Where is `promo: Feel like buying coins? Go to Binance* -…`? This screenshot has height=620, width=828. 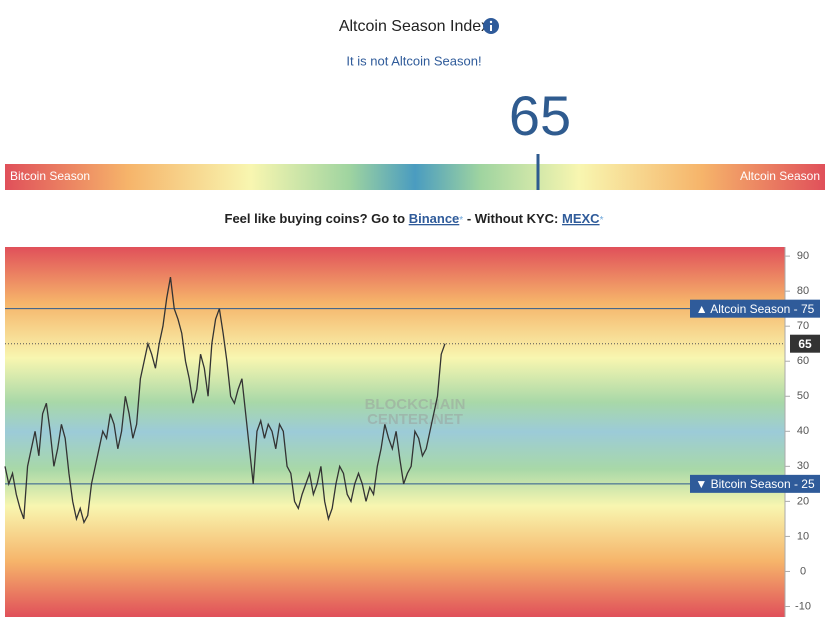 promo: Feel like buying coins? Go to Binance* -… is located at coordinates (414, 218).